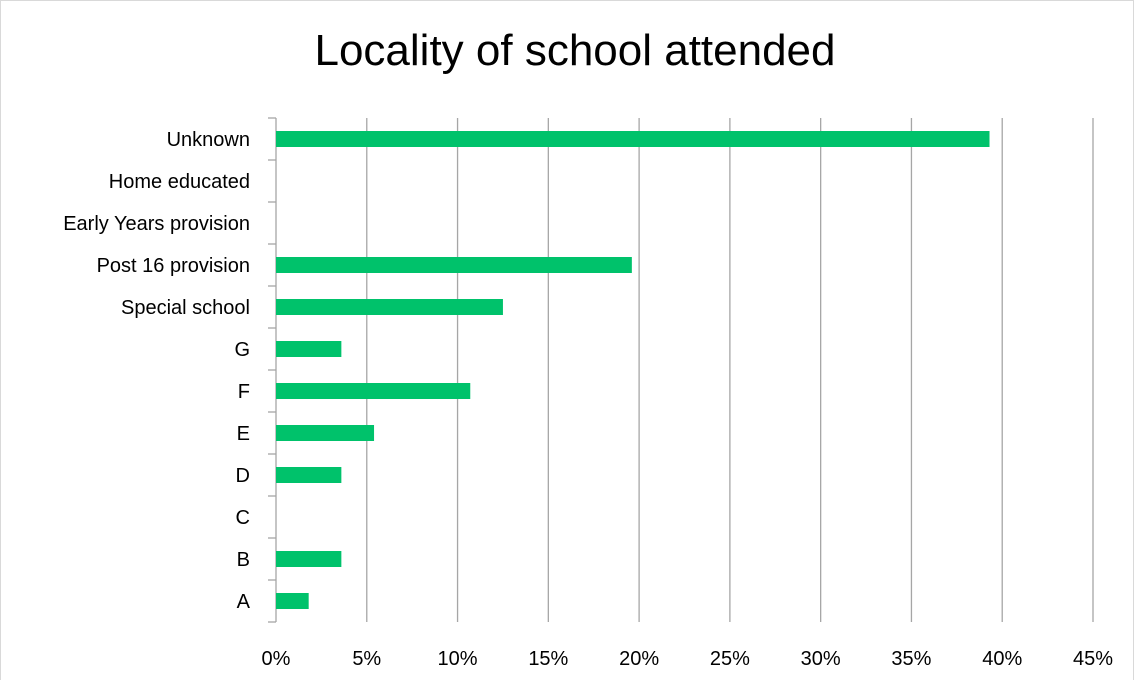  Describe the element at coordinates (548, 659) in the screenshot. I see `x-tick-label-3: 15%` at that location.